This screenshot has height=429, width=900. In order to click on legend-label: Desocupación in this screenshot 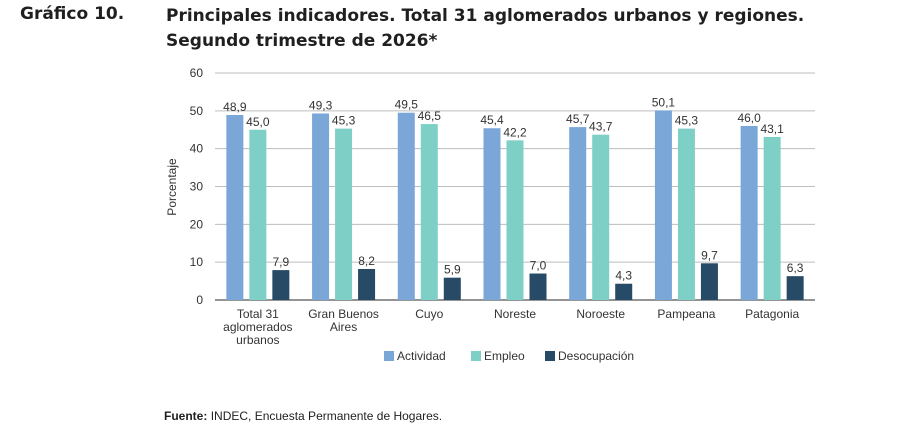, I will do `click(596, 356)`.